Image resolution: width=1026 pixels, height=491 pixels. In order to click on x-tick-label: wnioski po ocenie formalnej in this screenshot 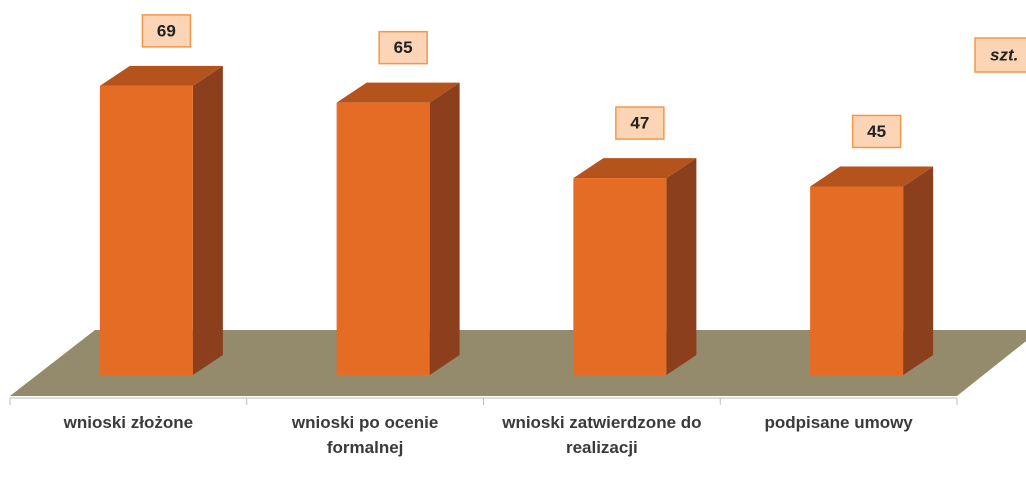, I will do `click(365, 435)`.